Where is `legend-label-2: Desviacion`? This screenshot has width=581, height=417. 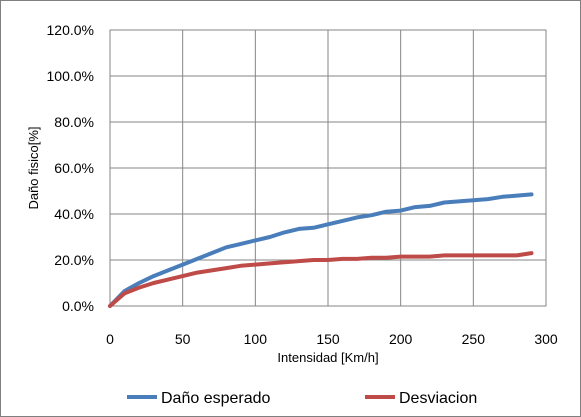
legend-label-2: Desviacion is located at coordinates (438, 398).